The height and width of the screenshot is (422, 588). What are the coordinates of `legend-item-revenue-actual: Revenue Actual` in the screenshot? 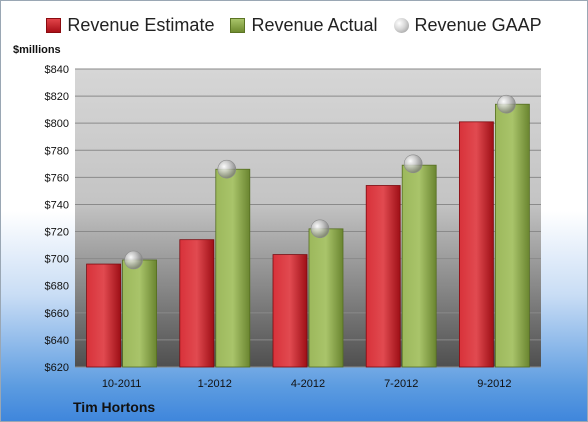 It's located at (304, 25).